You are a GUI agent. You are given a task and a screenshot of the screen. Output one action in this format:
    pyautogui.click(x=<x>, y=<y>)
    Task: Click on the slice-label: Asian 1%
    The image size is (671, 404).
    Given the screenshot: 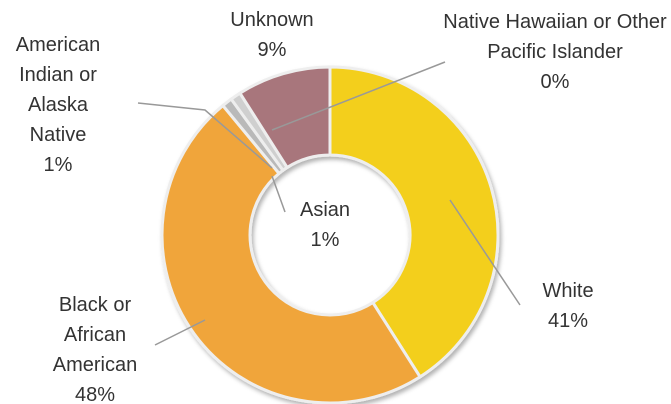 What is the action you would take?
    pyautogui.click(x=325, y=225)
    